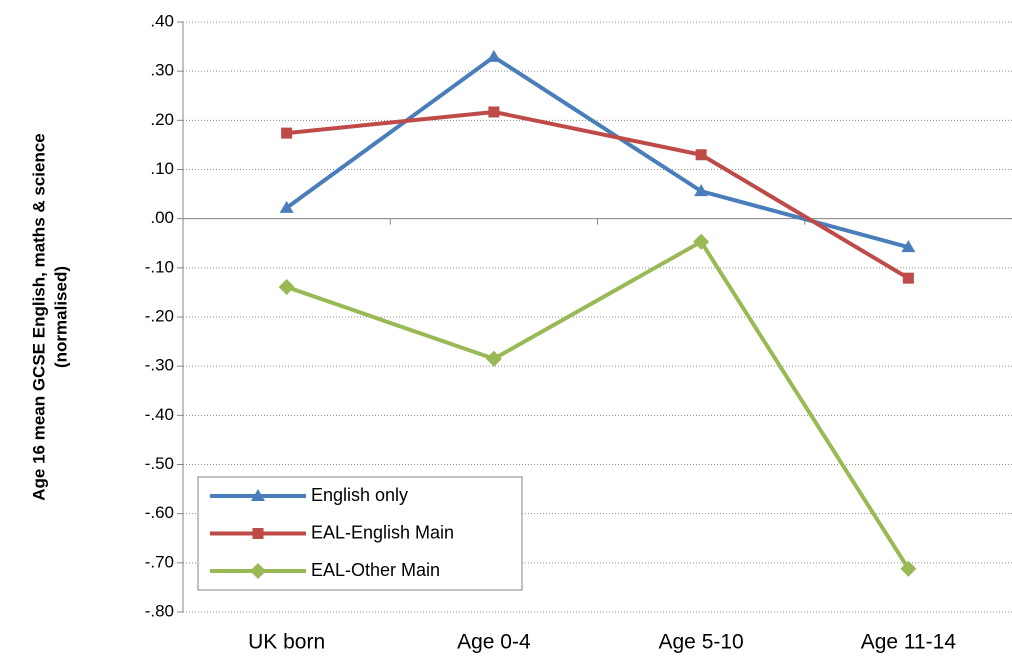  Describe the element at coordinates (359, 495) in the screenshot. I see `legend-label: English only` at that location.